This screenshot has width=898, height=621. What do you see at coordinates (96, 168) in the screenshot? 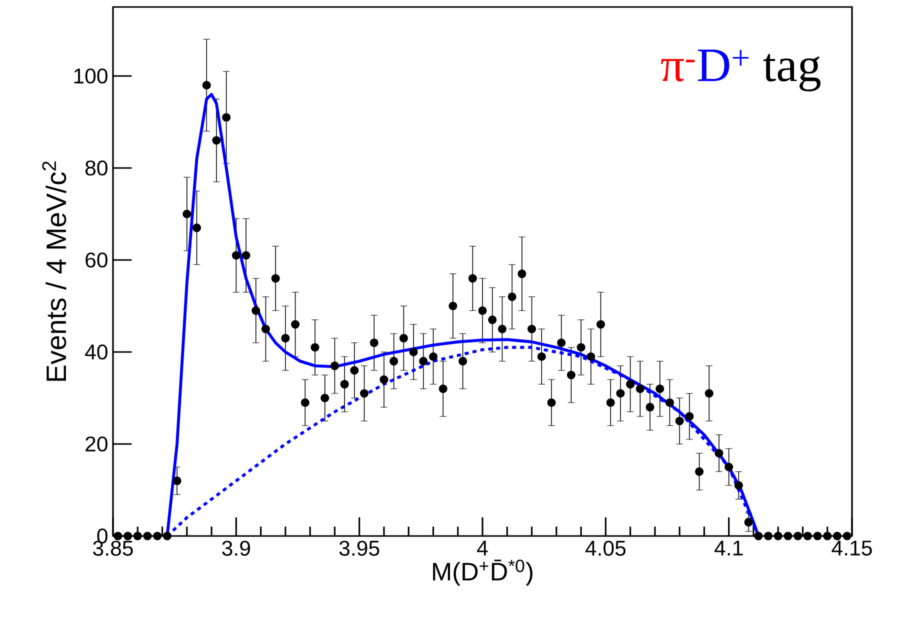
I see `y-tick-label: 80` at bounding box center [96, 168].